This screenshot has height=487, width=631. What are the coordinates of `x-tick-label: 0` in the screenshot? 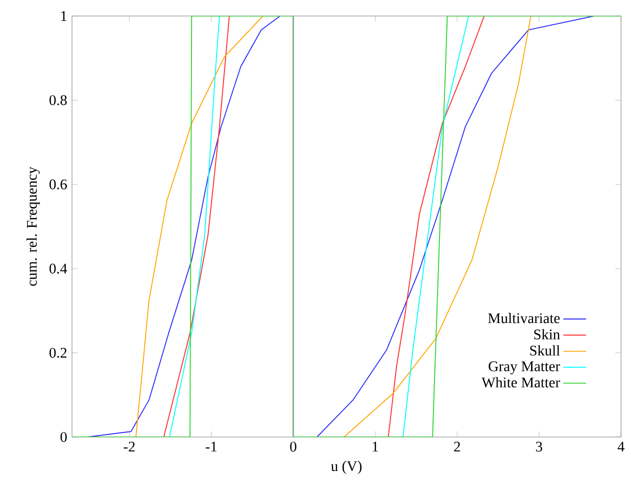 It's located at (293, 447).